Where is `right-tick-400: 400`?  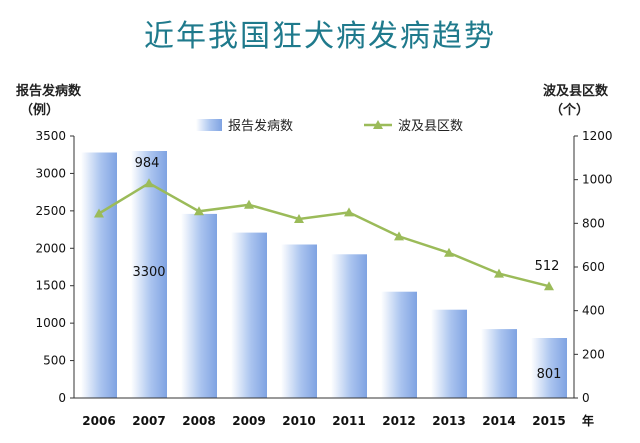
right-tick-400: 400 is located at coordinates (593, 311).